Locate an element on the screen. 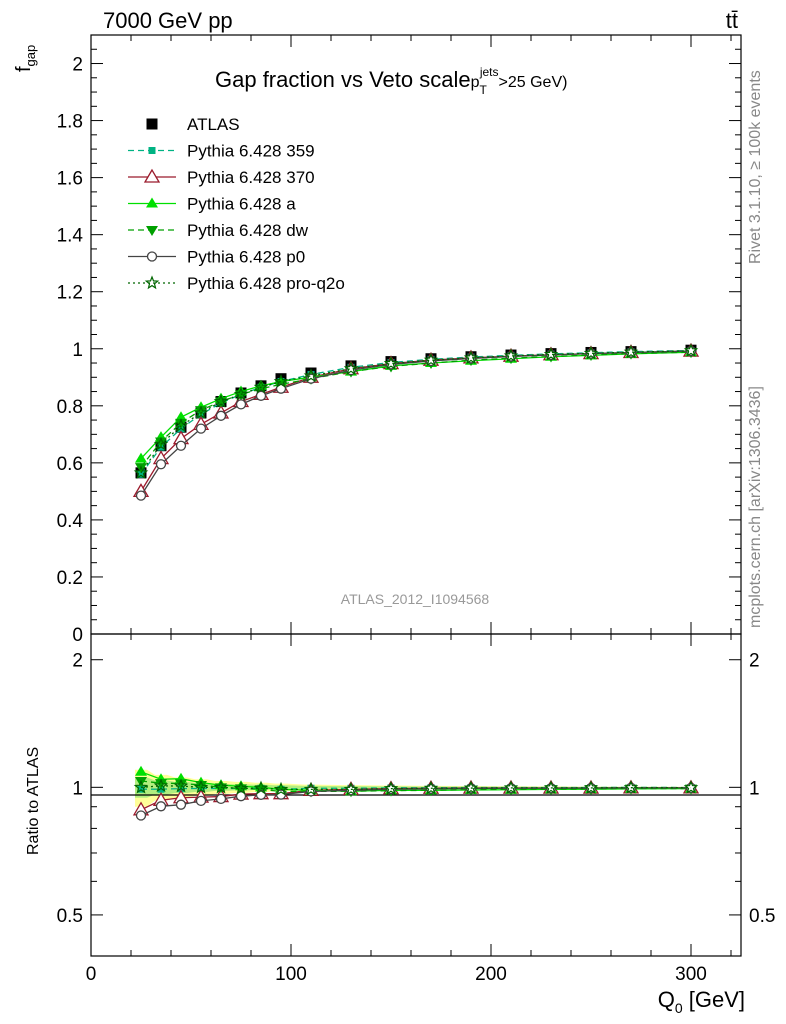 The height and width of the screenshot is (1024, 786). legend-entry: Pythia 6.428 pro-q2o is located at coordinates (236, 283).